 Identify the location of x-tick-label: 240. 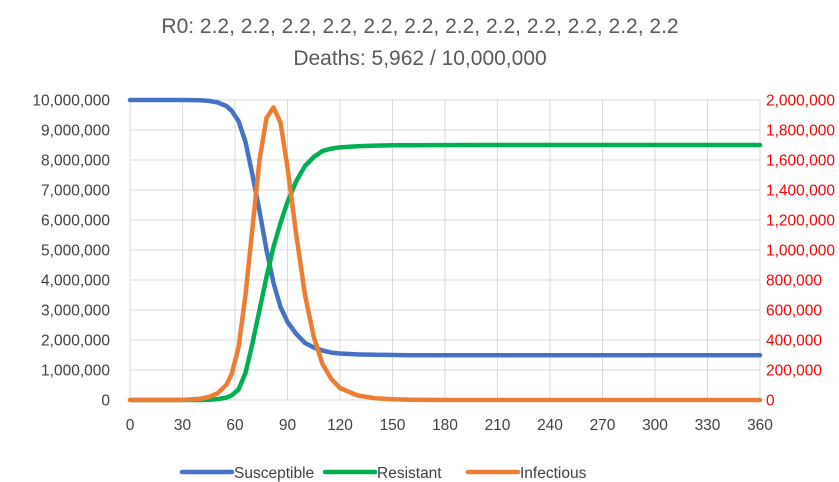
(550, 425).